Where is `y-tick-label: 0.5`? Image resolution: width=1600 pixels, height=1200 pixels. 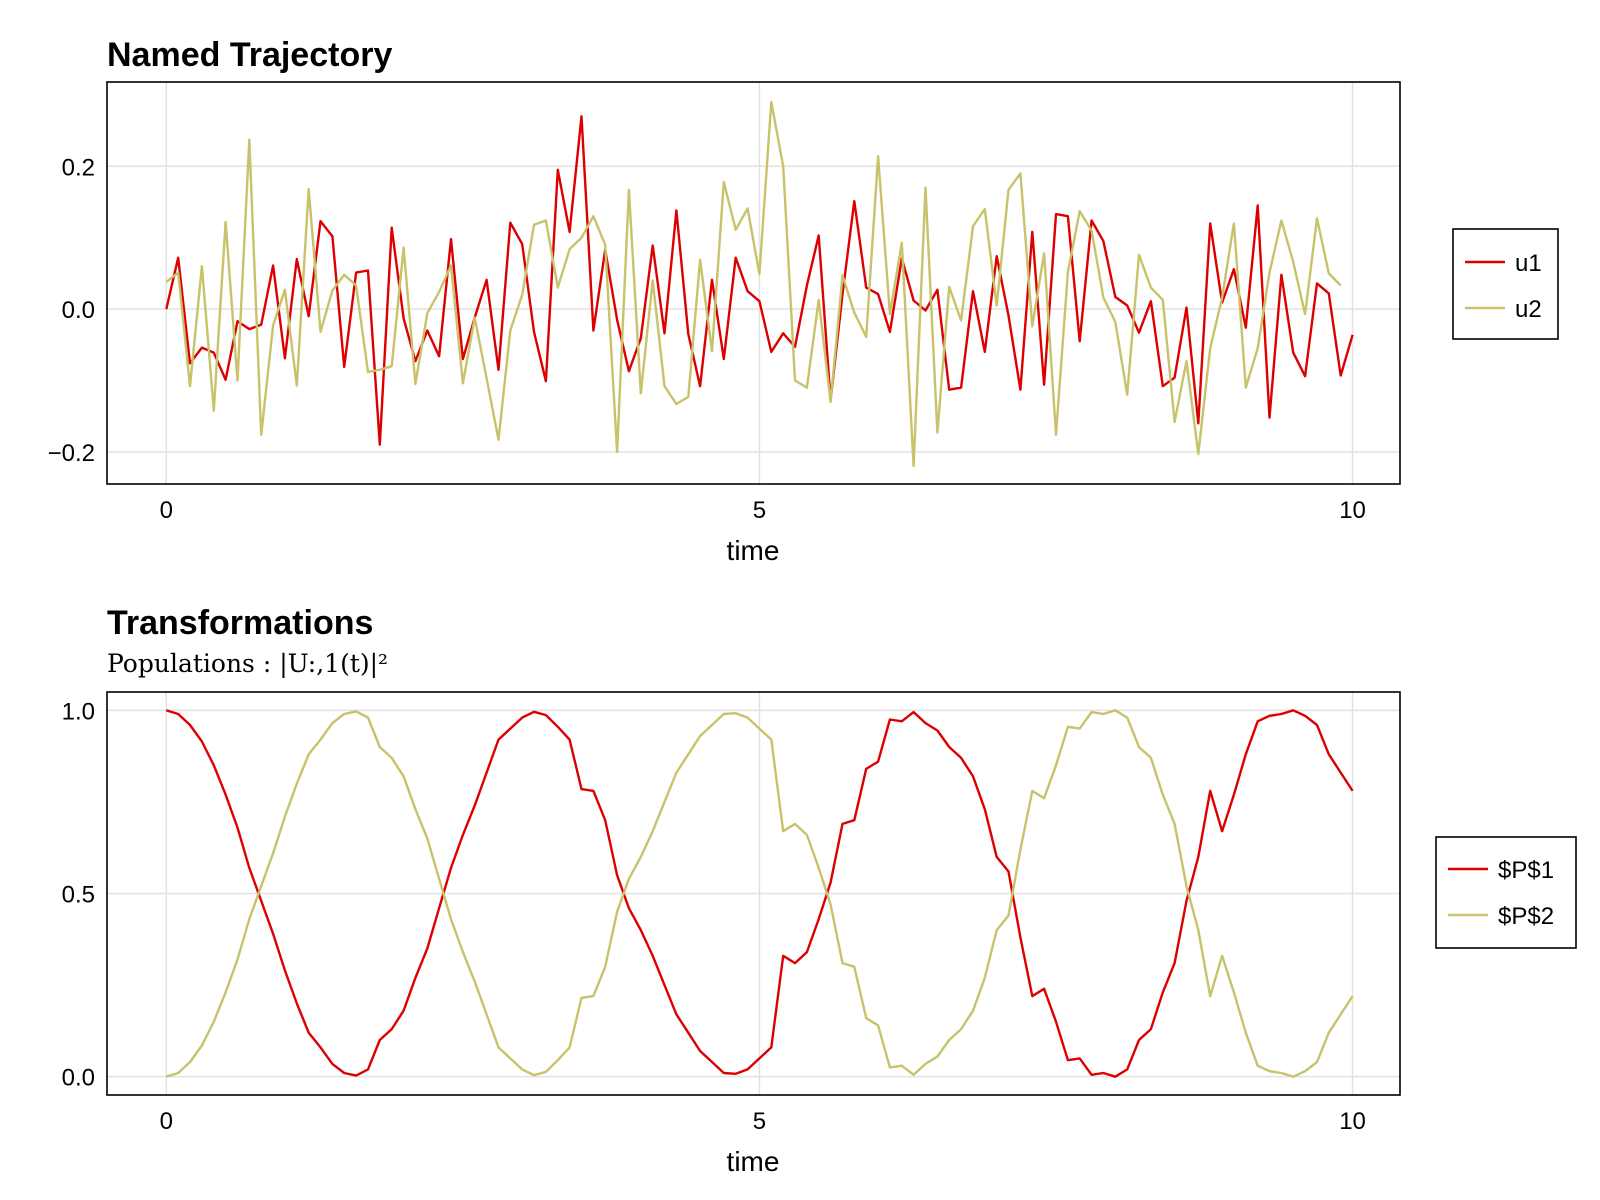
y-tick-label: 0.5 is located at coordinates (78, 895).